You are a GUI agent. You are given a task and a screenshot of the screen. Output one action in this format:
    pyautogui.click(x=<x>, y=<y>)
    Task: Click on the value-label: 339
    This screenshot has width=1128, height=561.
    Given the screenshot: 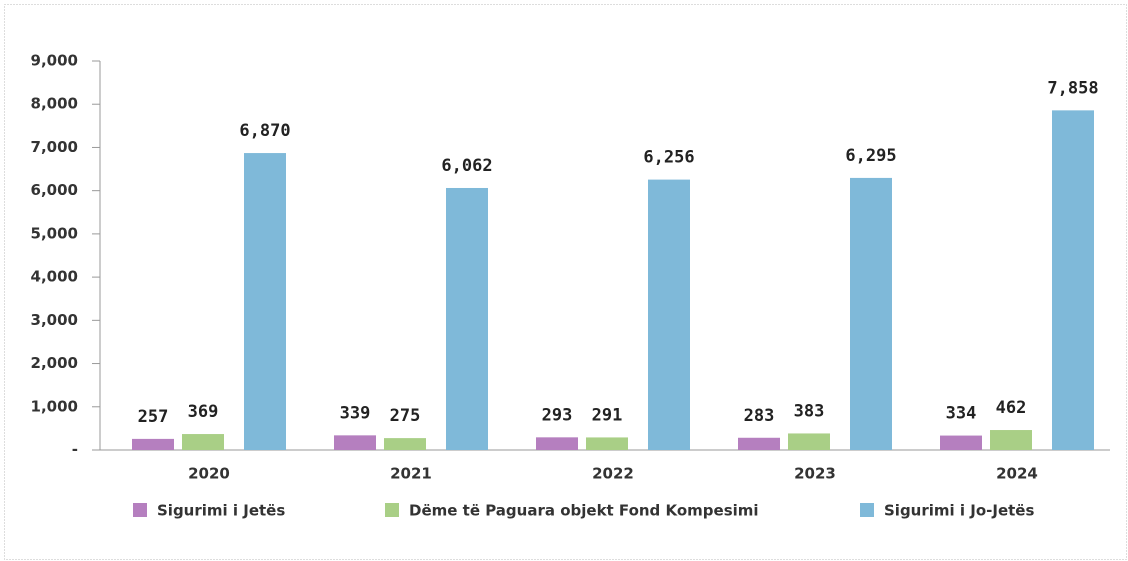 What is the action you would take?
    pyautogui.click(x=355, y=413)
    